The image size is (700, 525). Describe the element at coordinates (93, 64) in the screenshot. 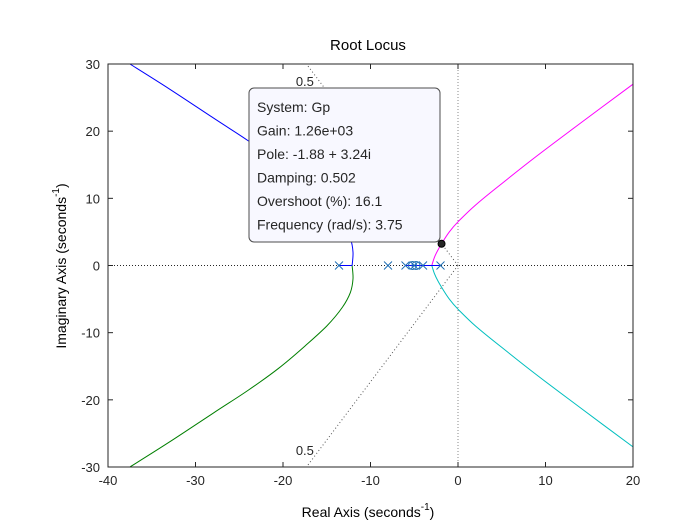

I see `y-tick-label: 30` at that location.